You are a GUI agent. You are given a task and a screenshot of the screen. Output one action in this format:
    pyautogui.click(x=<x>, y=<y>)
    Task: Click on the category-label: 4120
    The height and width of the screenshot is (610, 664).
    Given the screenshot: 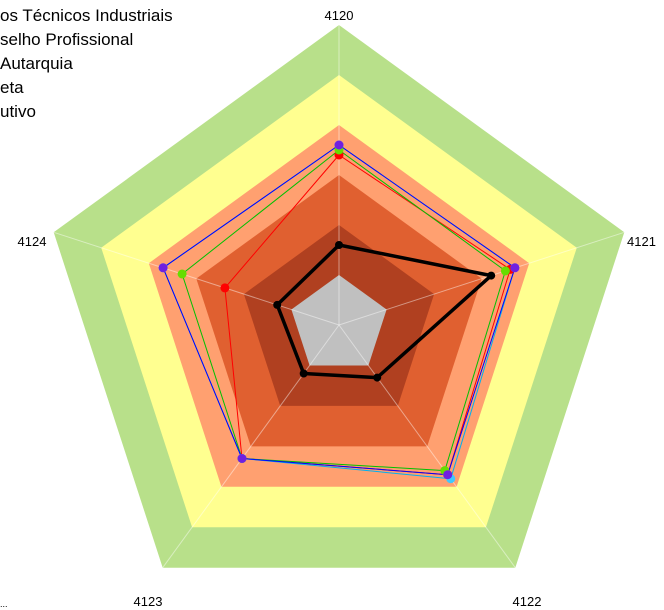 What is the action you would take?
    pyautogui.click(x=339, y=15)
    